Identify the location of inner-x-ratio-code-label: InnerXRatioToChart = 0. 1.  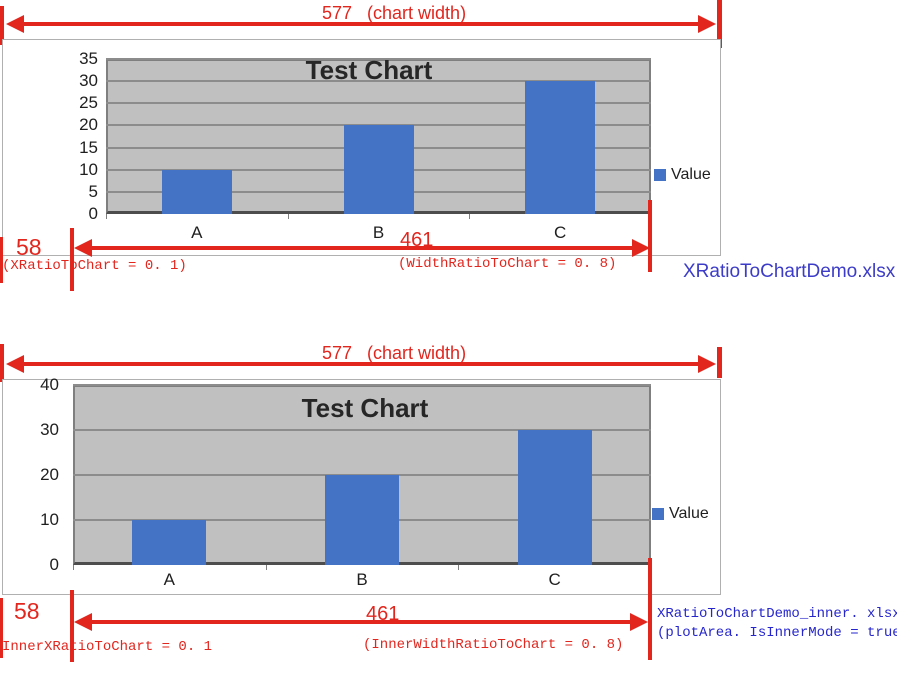
(107, 647).